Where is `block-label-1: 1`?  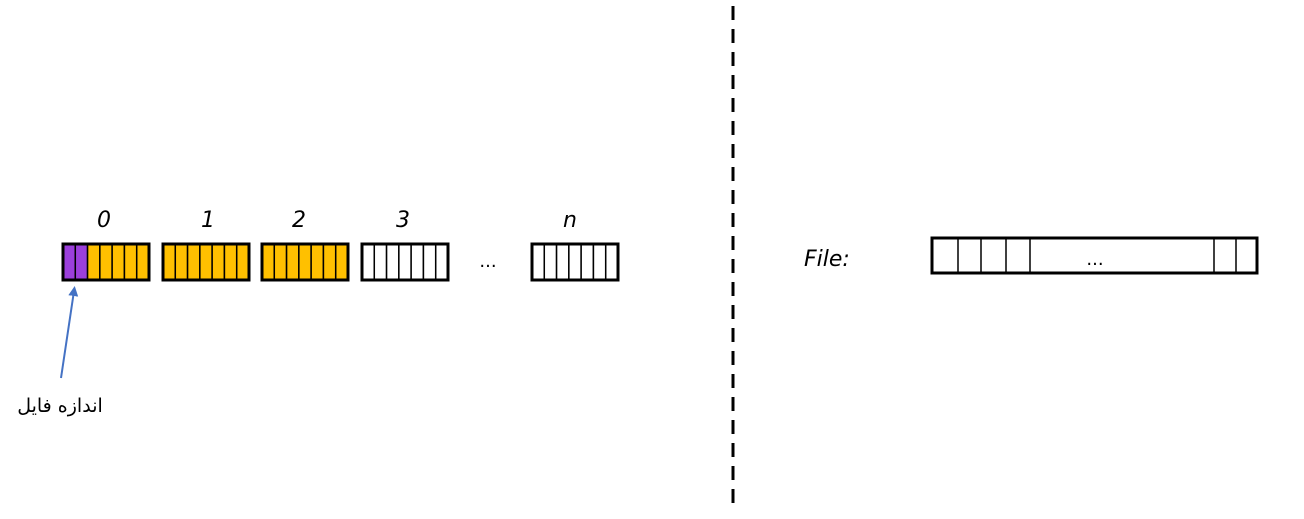
block-label-1: 1 is located at coordinates (208, 220).